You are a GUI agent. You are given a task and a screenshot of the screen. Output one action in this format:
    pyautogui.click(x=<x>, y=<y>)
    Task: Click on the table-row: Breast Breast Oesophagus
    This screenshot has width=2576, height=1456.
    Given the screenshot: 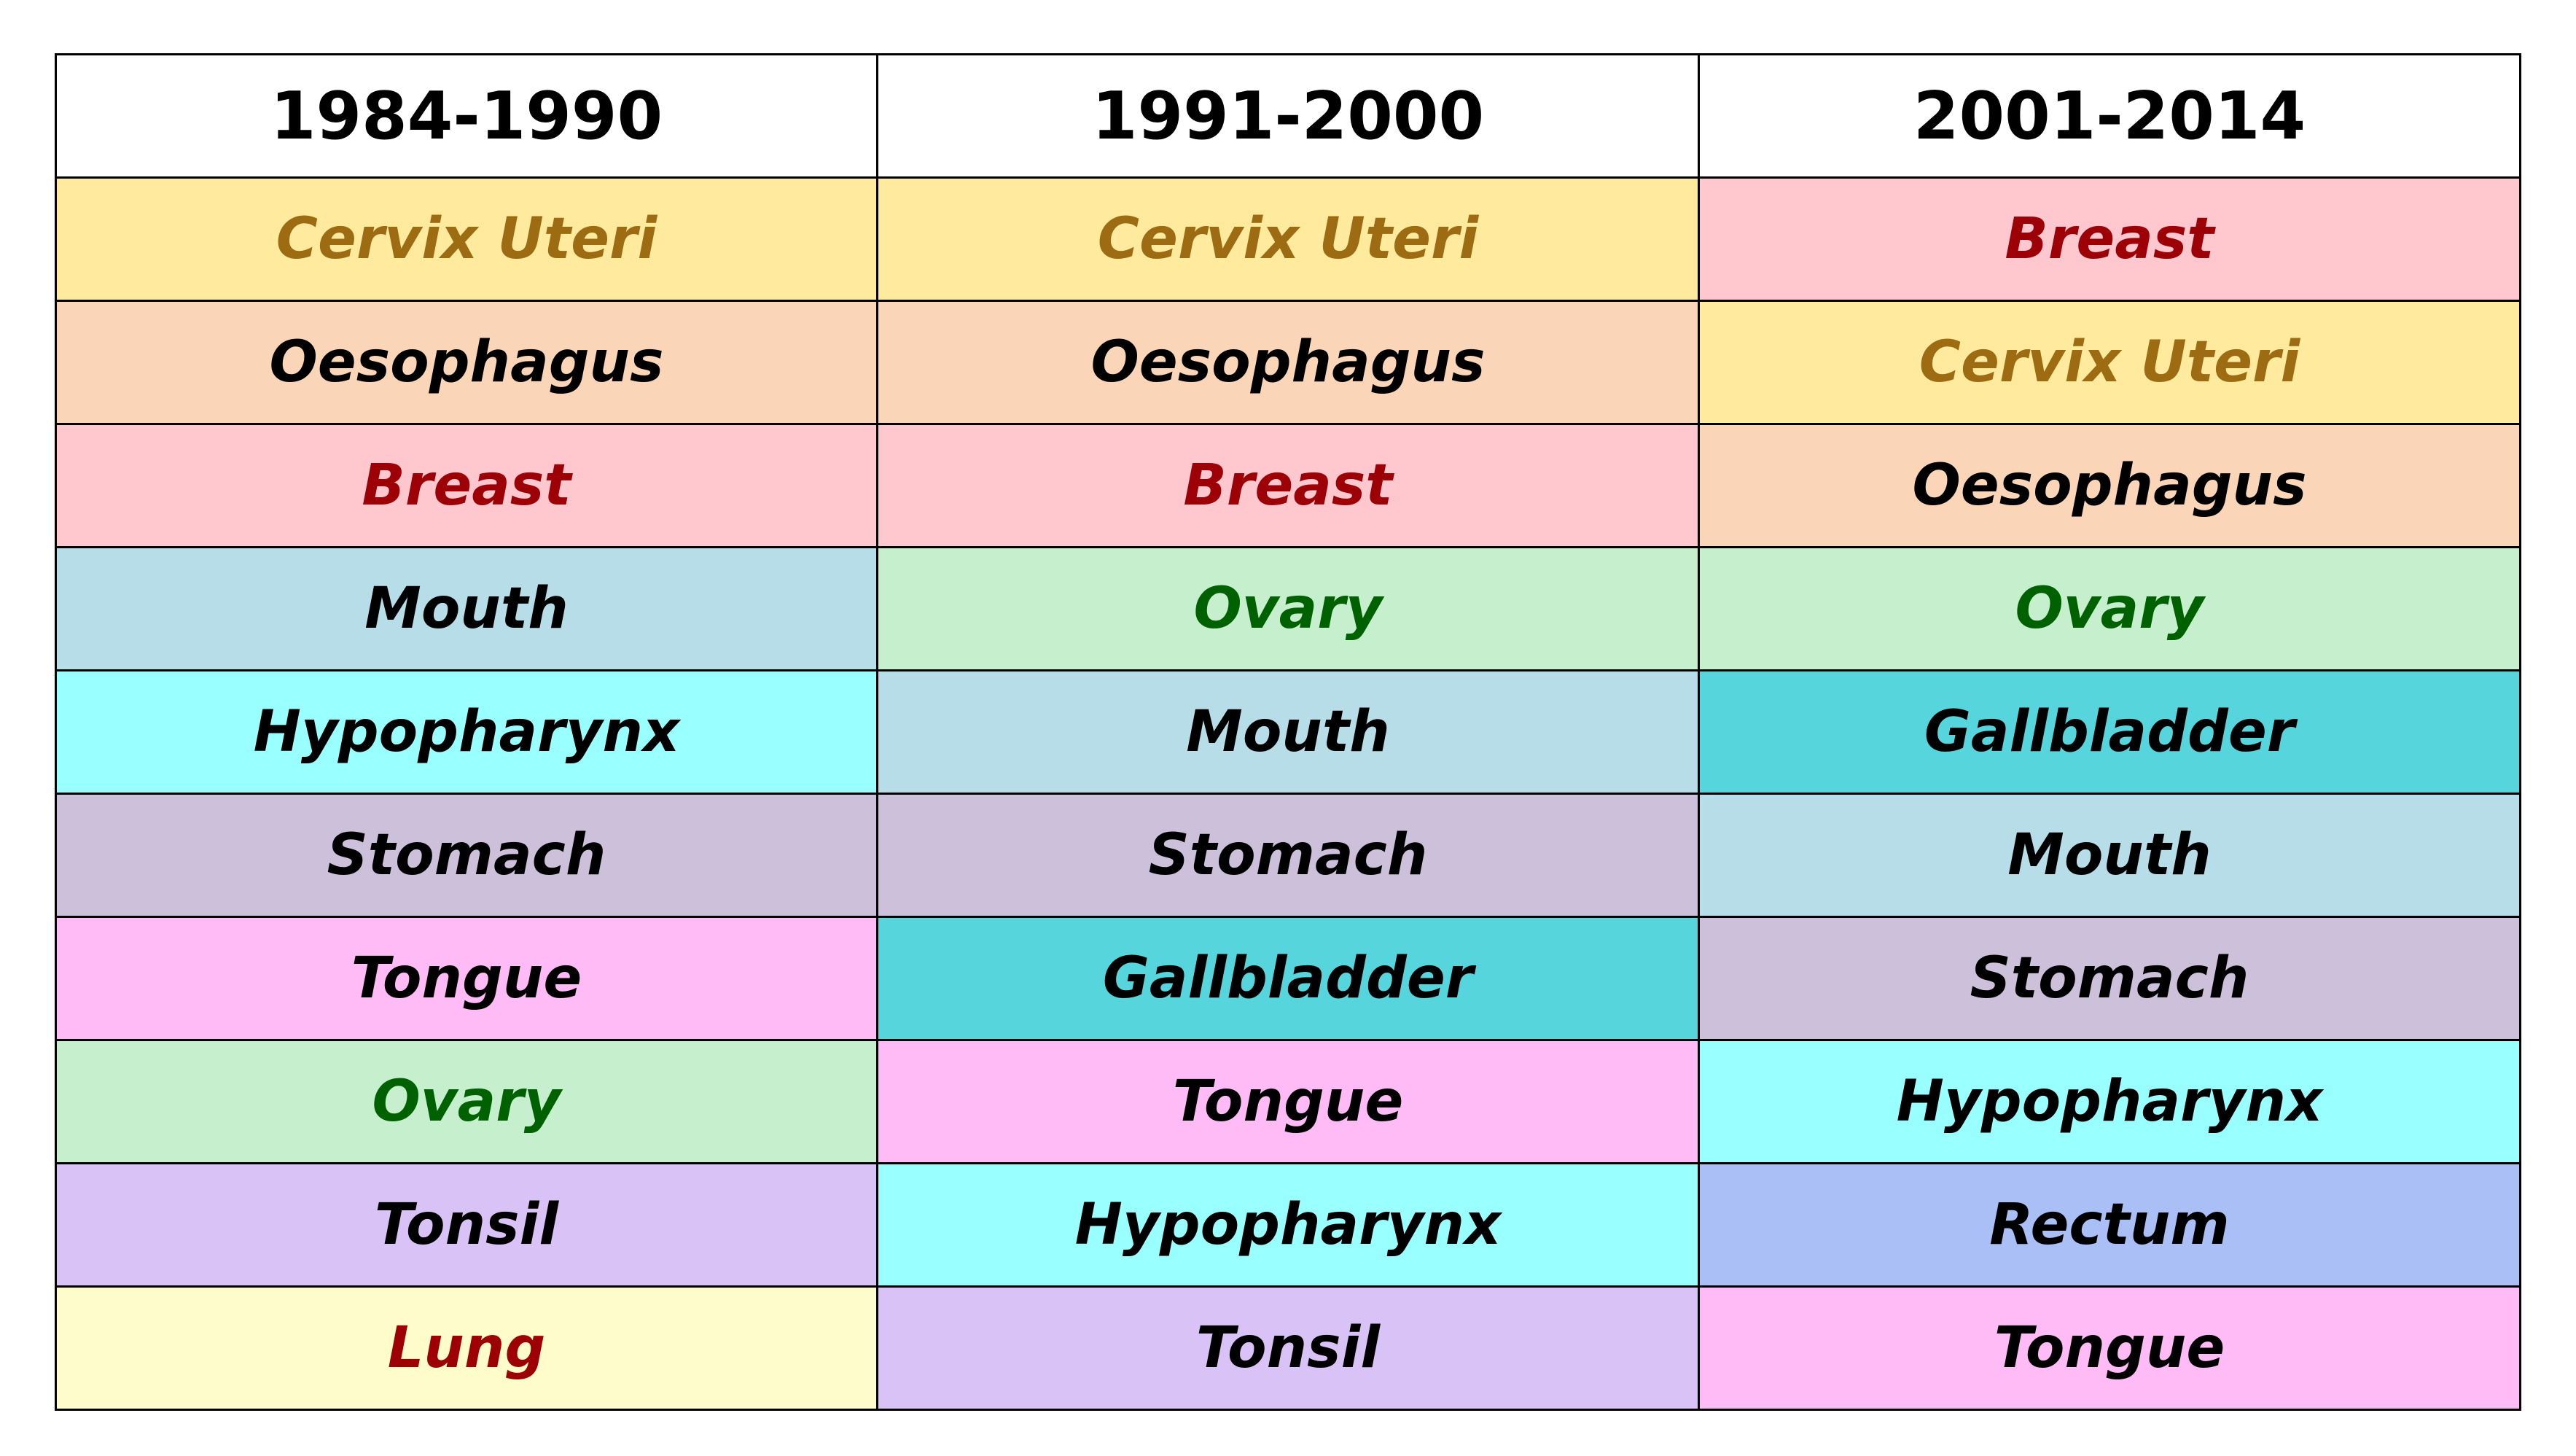 What is the action you would take?
    pyautogui.click(x=1288, y=485)
    